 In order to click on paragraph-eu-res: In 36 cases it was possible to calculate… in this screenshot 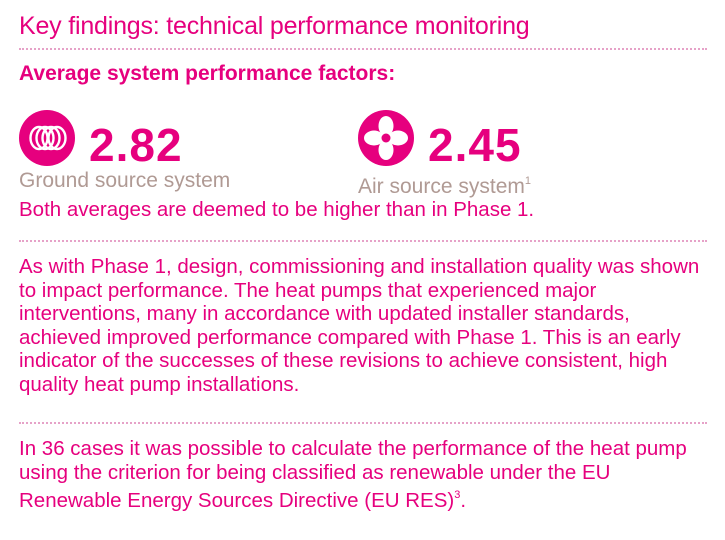, I will do `click(353, 474)`.